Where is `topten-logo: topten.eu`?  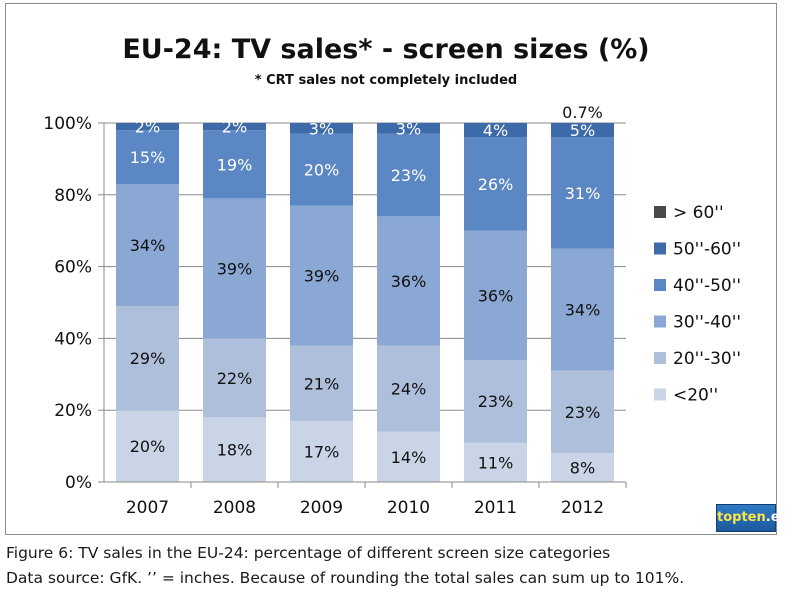
topten-logo: topten.eu is located at coordinates (752, 518).